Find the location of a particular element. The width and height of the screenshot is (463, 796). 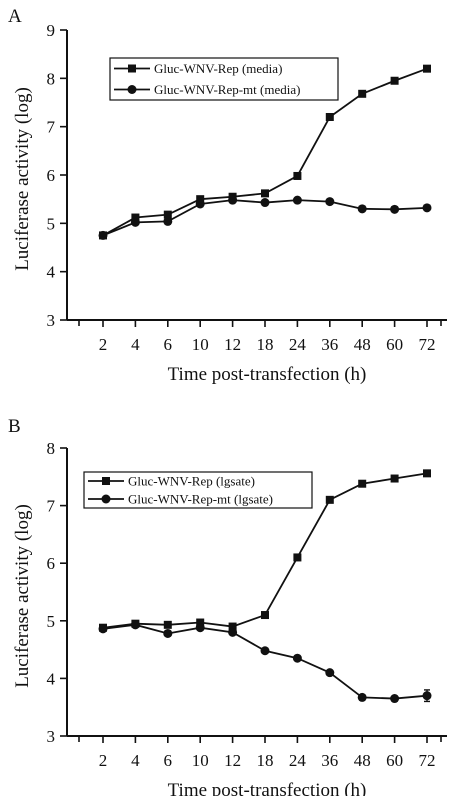

chart-b-series-line is located at coordinates (265, 661).